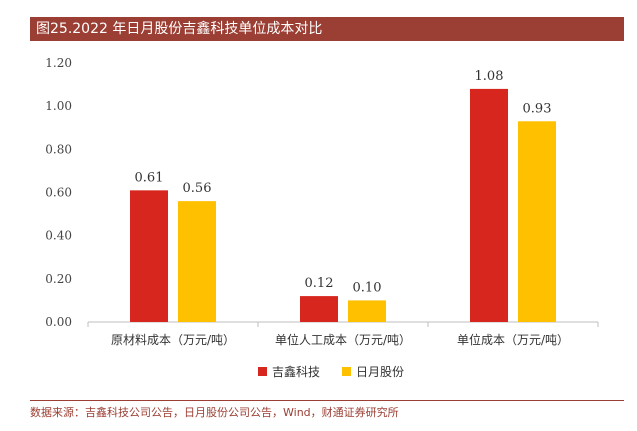 This screenshot has width=637, height=431. What do you see at coordinates (149, 177) in the screenshot?
I see `data-label-0-0: 0.61` at bounding box center [149, 177].